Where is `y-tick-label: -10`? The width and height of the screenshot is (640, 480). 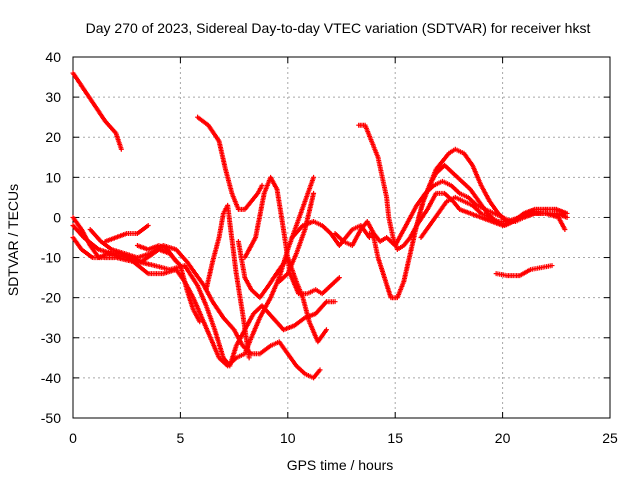 y-tick-label: -10 is located at coordinates (51, 258).